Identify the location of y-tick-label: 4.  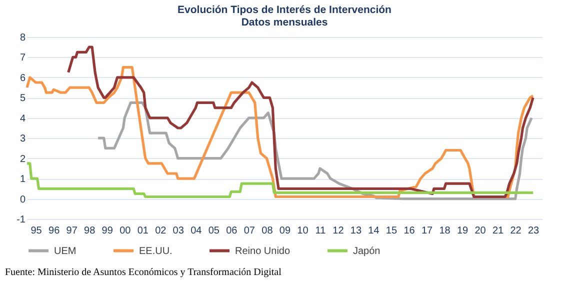
(23, 118).